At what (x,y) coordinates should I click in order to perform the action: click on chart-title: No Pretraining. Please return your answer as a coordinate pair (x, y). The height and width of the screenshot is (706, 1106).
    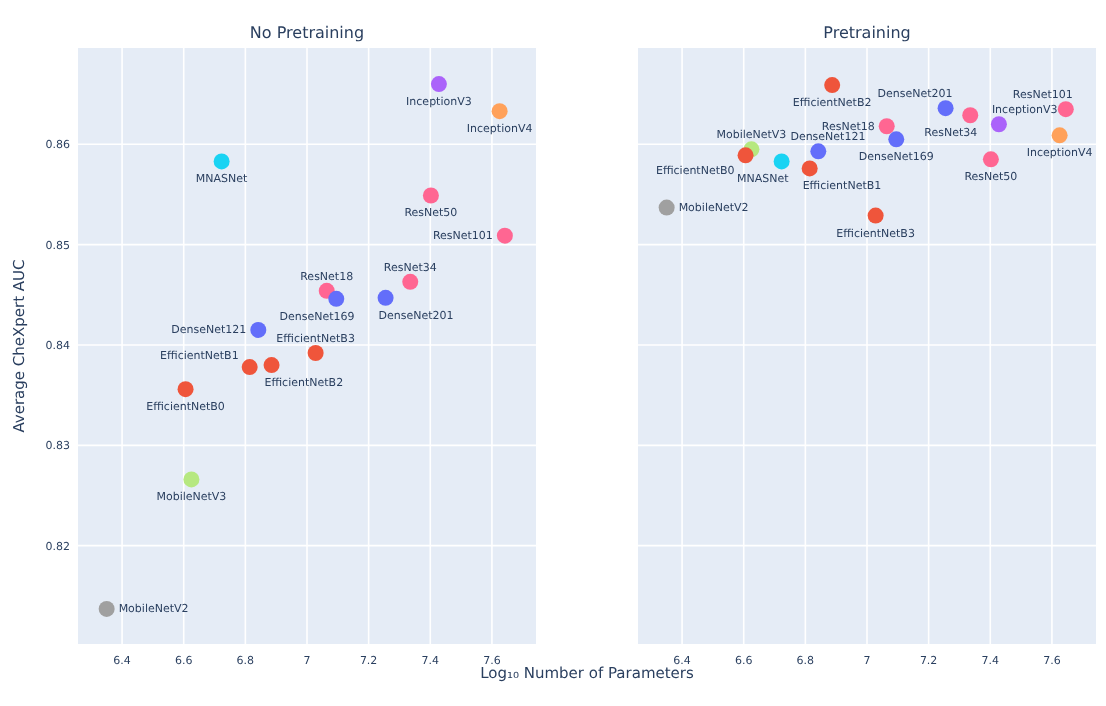
    Looking at the image, I should click on (307, 33).